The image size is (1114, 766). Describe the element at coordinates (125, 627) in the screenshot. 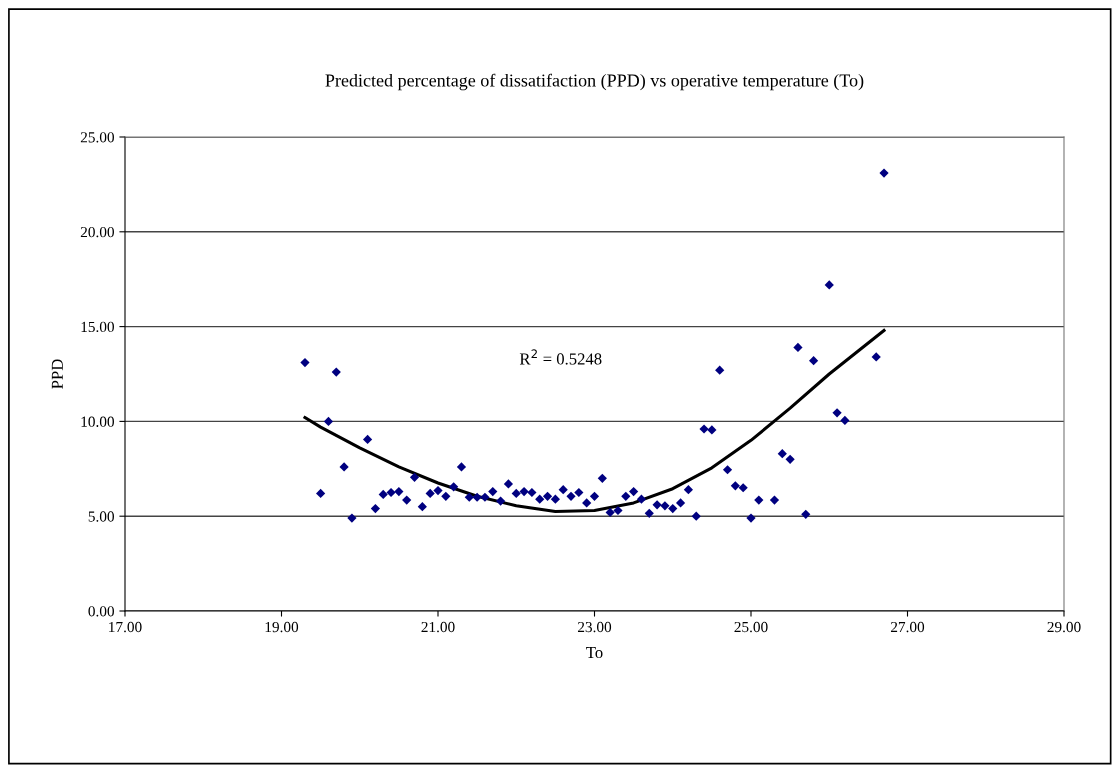

I see `x-tick-label: 17.00` at that location.